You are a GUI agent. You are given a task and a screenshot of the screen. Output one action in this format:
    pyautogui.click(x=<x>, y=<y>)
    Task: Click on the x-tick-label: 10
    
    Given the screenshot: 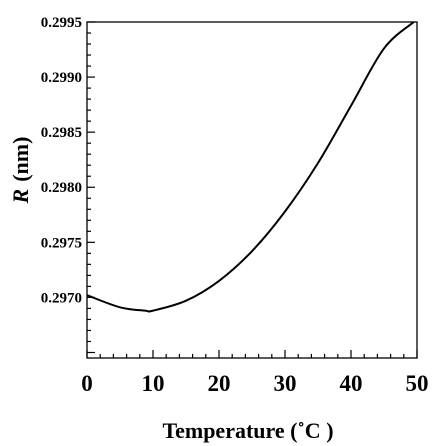 What is the action you would take?
    pyautogui.click(x=153, y=383)
    